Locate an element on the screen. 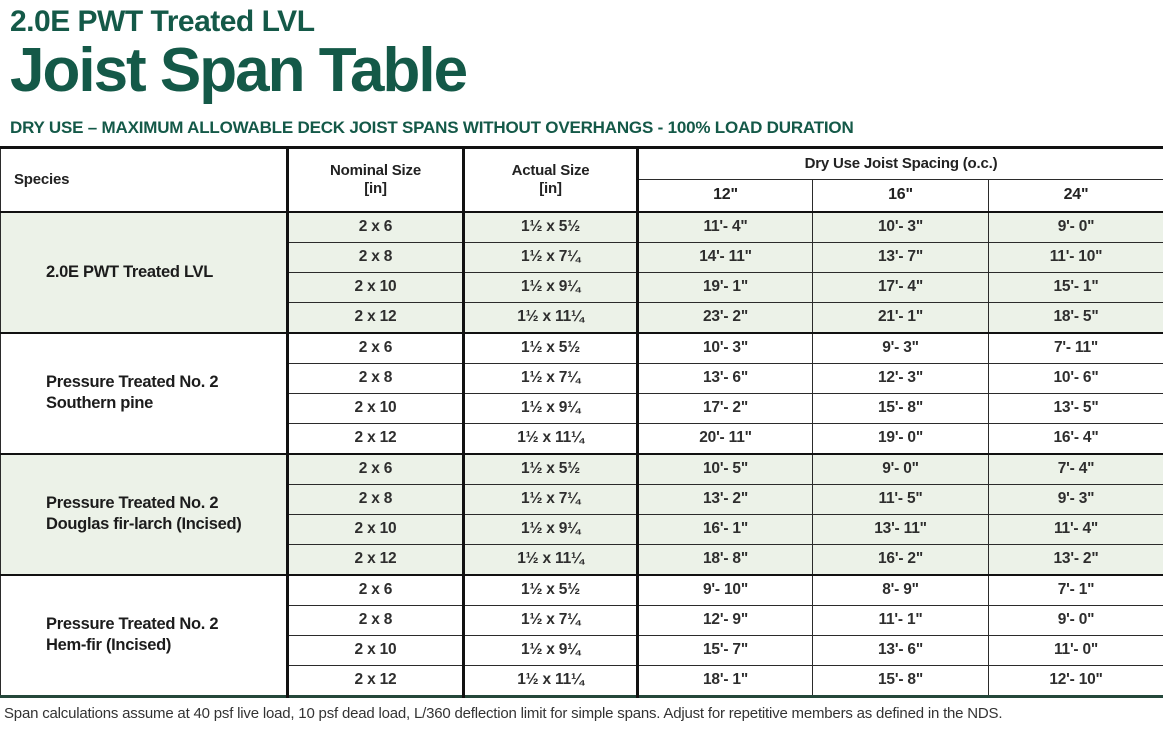  span-value-cell: 13'- 7" is located at coordinates (900, 257).